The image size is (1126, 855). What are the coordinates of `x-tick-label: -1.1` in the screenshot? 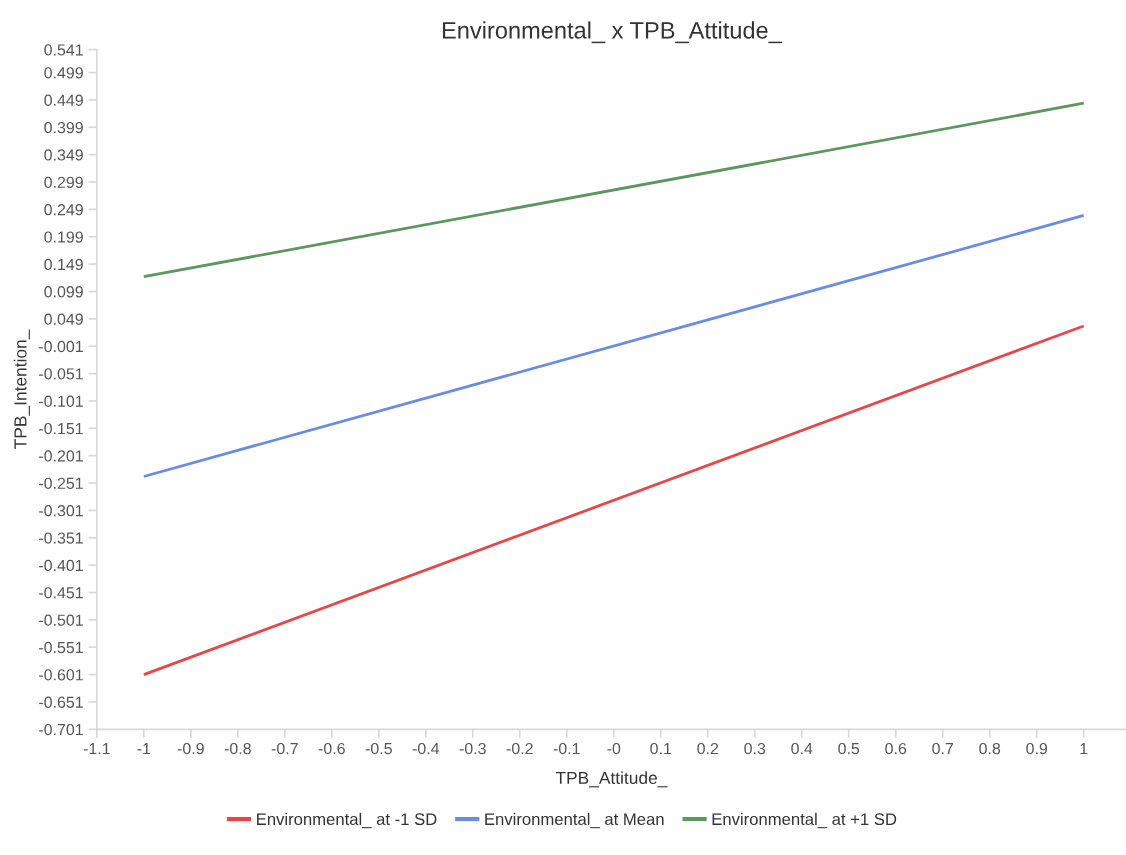 It's located at (96, 749).